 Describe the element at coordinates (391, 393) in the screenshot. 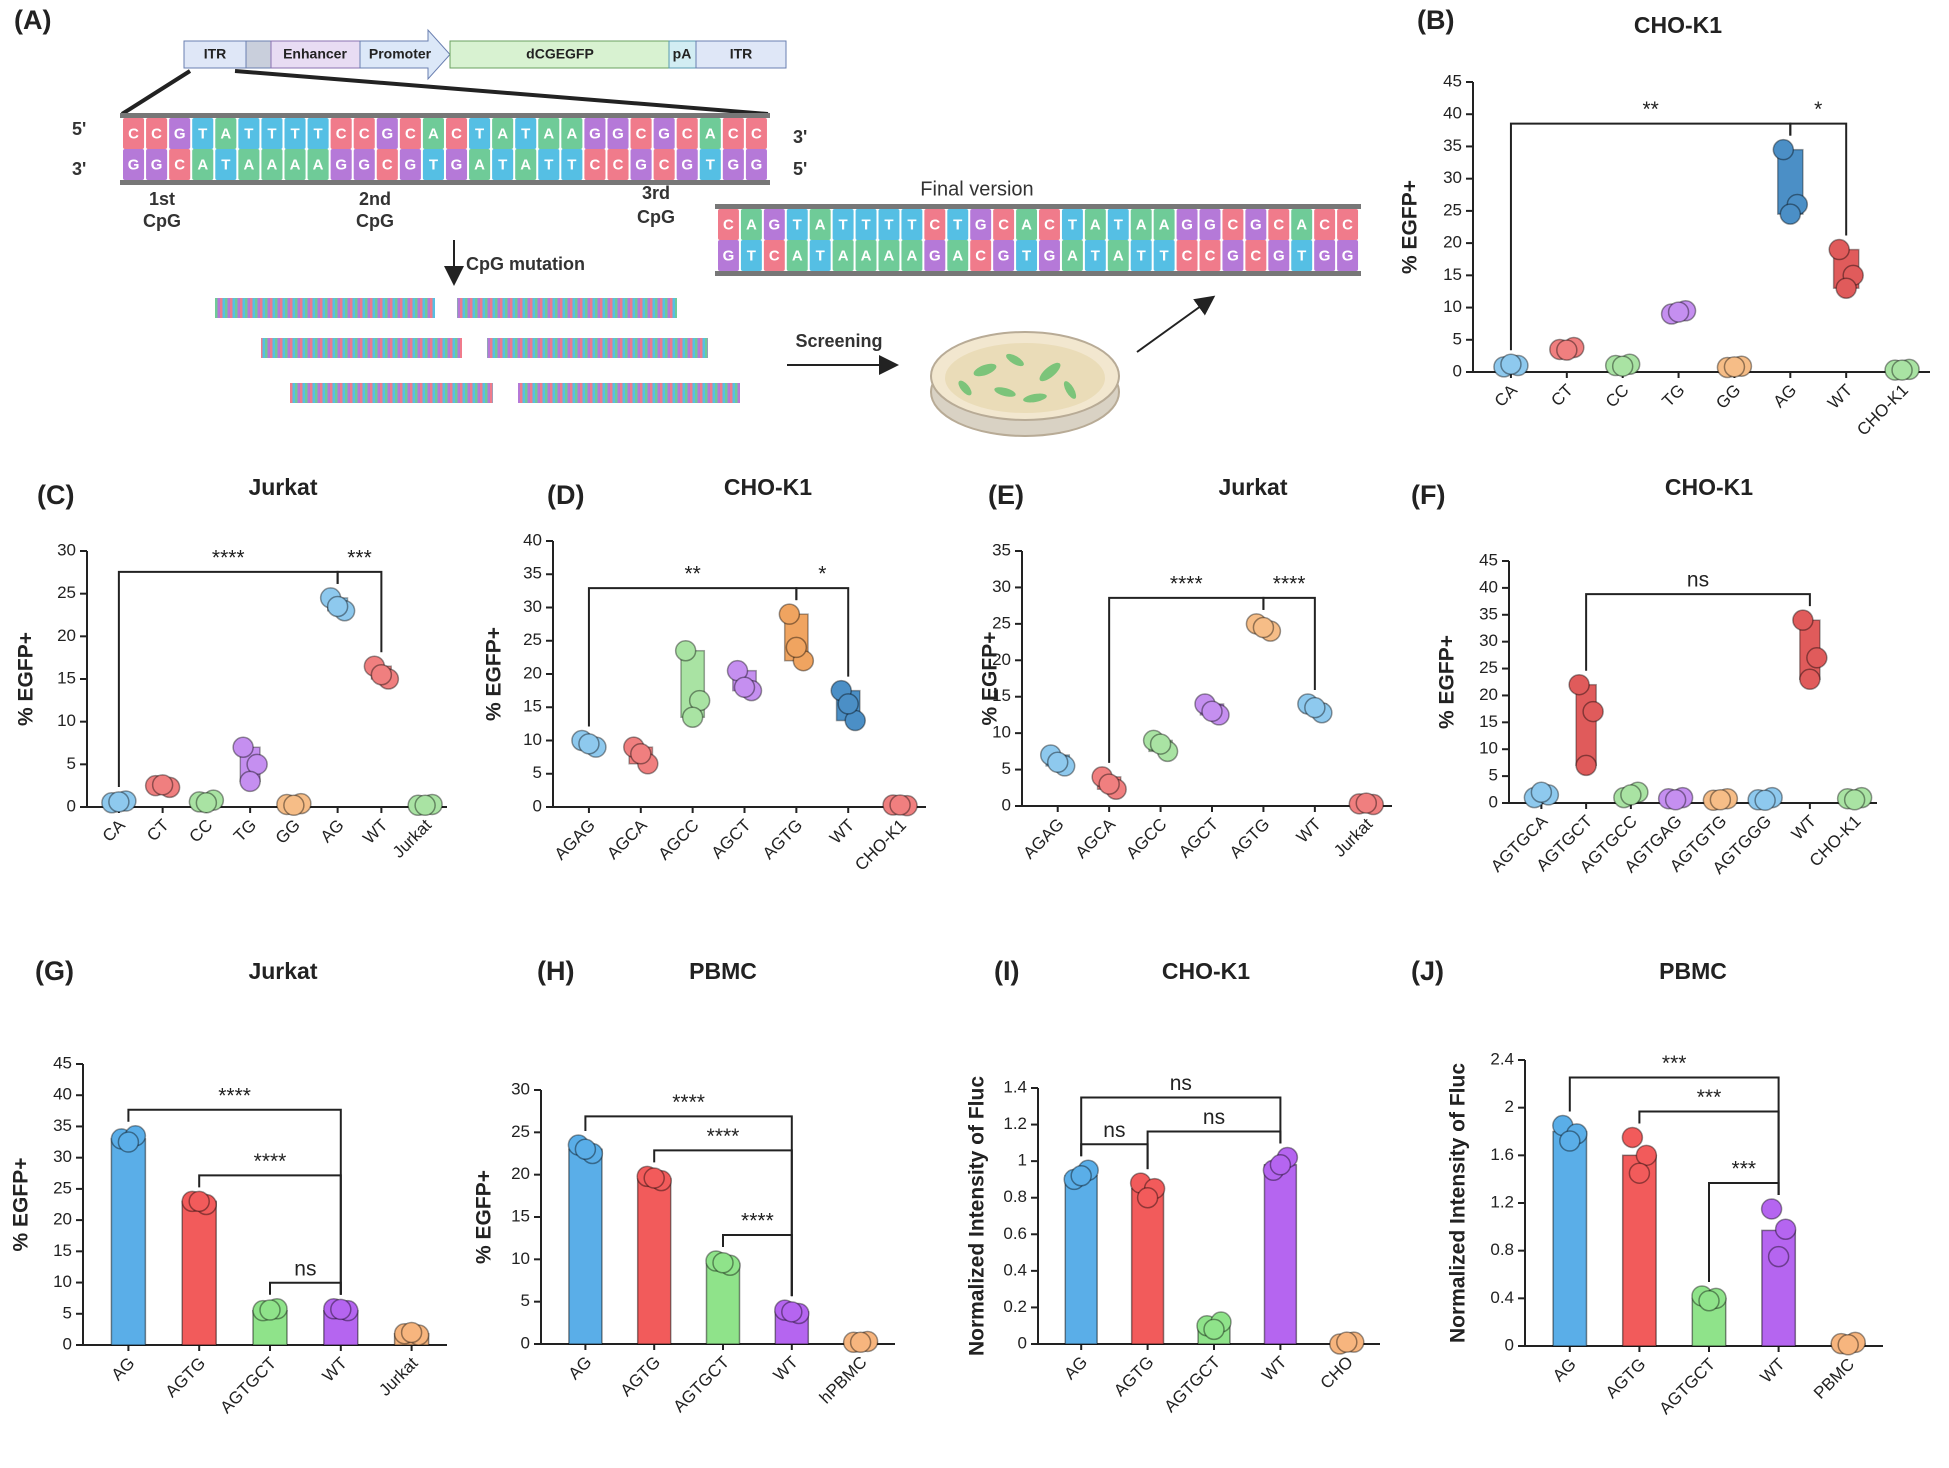

I see `mini-strand` at that location.